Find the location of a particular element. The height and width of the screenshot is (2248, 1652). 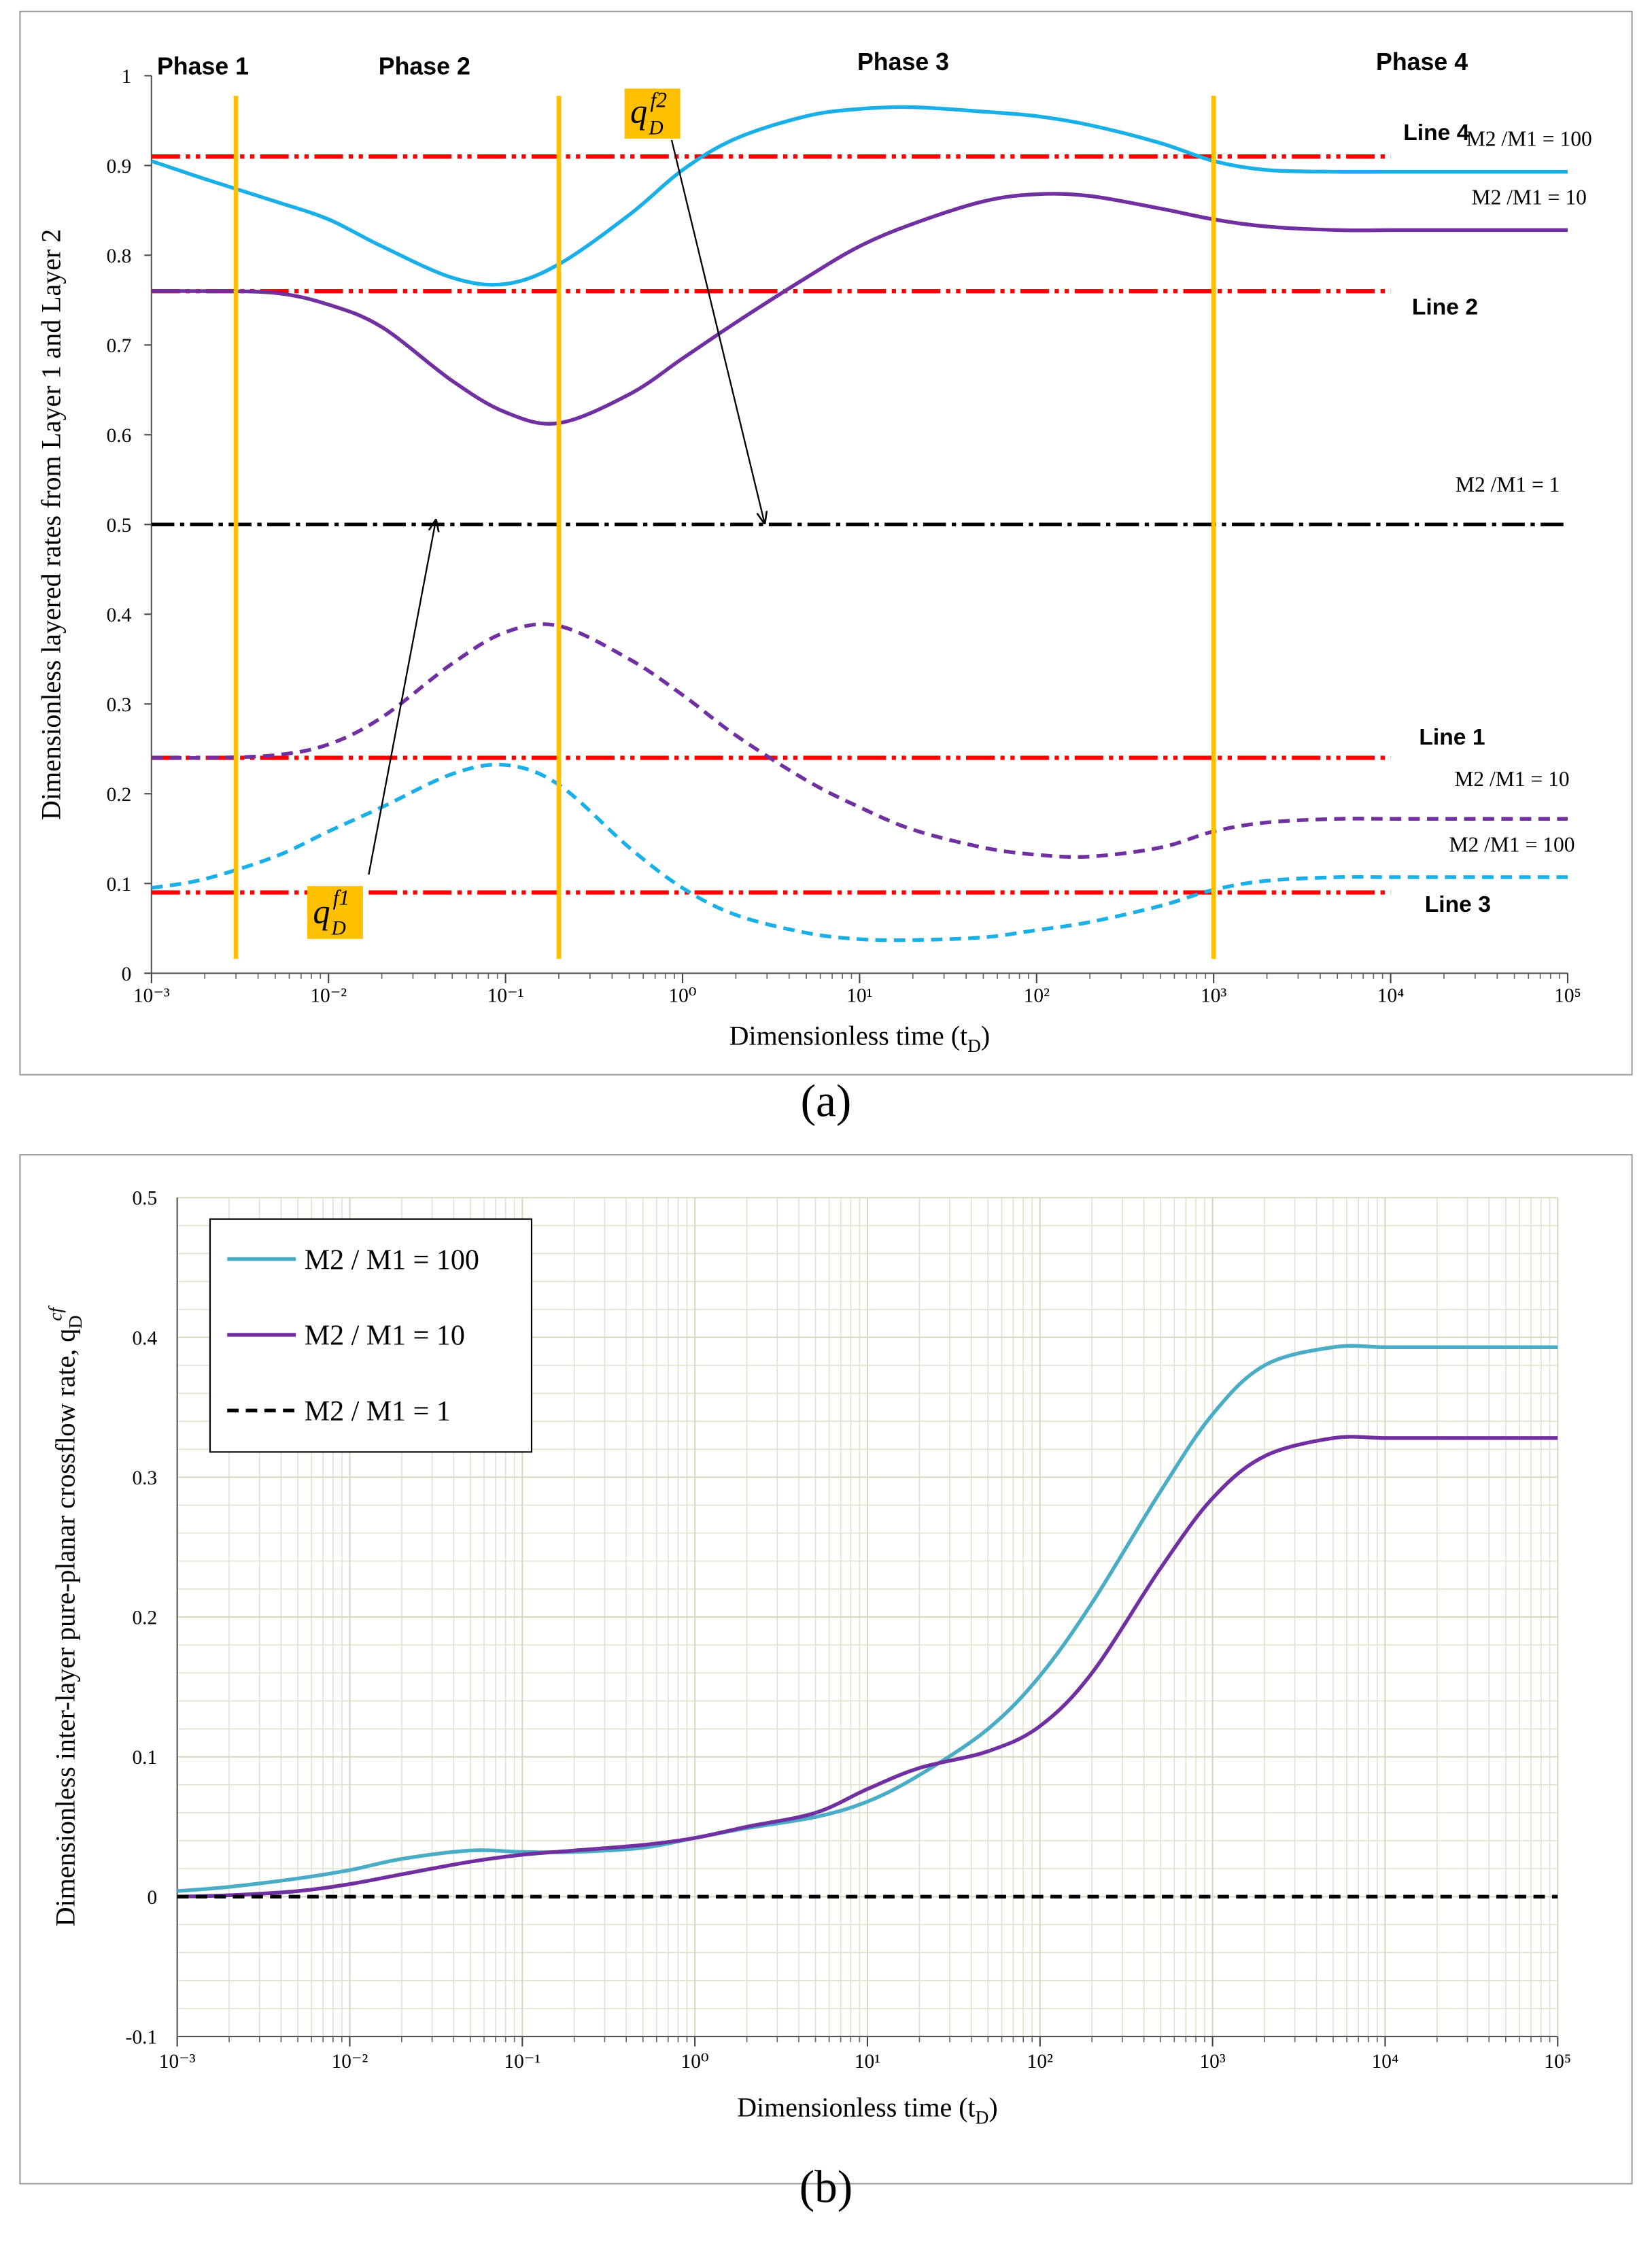

phase-label: Phase 2 is located at coordinates (424, 66).